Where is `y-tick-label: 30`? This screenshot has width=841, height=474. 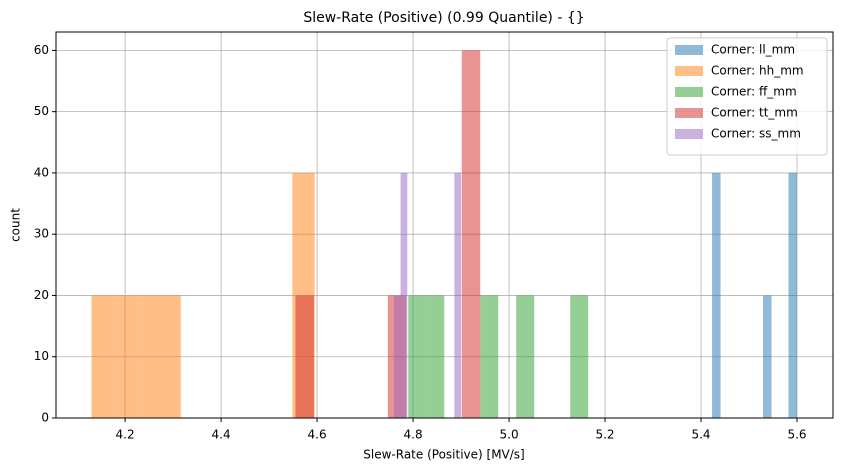
y-tick-label: 30 is located at coordinates (41, 234).